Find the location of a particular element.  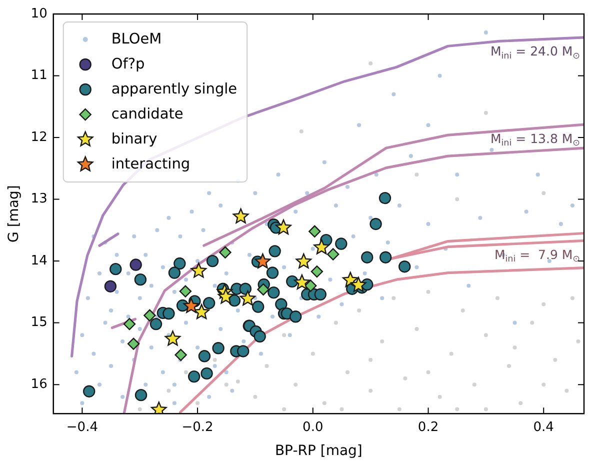

x-tick-label: 0.4 is located at coordinates (543, 427).